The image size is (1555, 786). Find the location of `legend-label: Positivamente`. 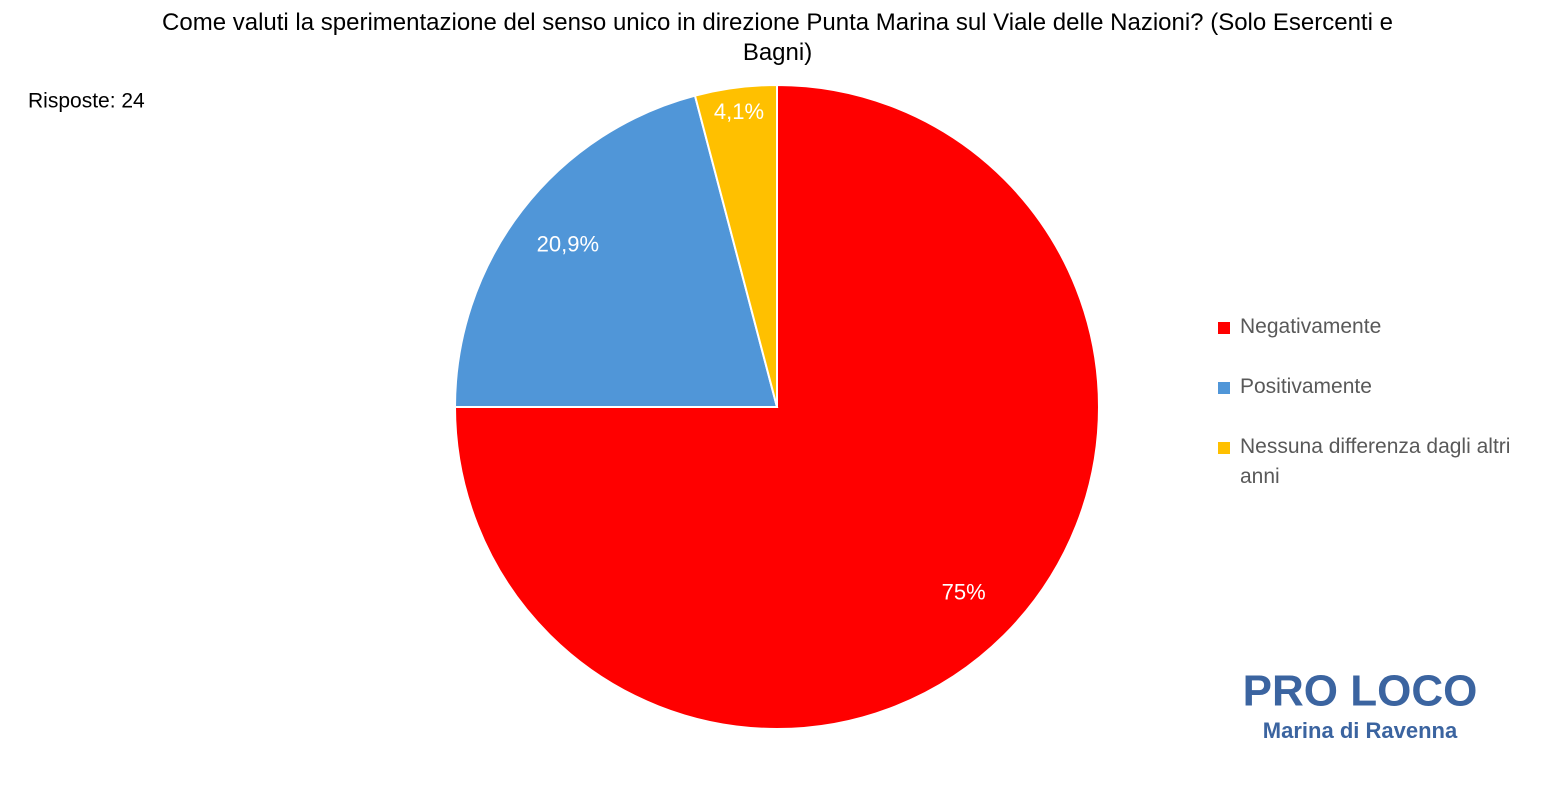

legend-label: Positivamente is located at coordinates (1306, 386).